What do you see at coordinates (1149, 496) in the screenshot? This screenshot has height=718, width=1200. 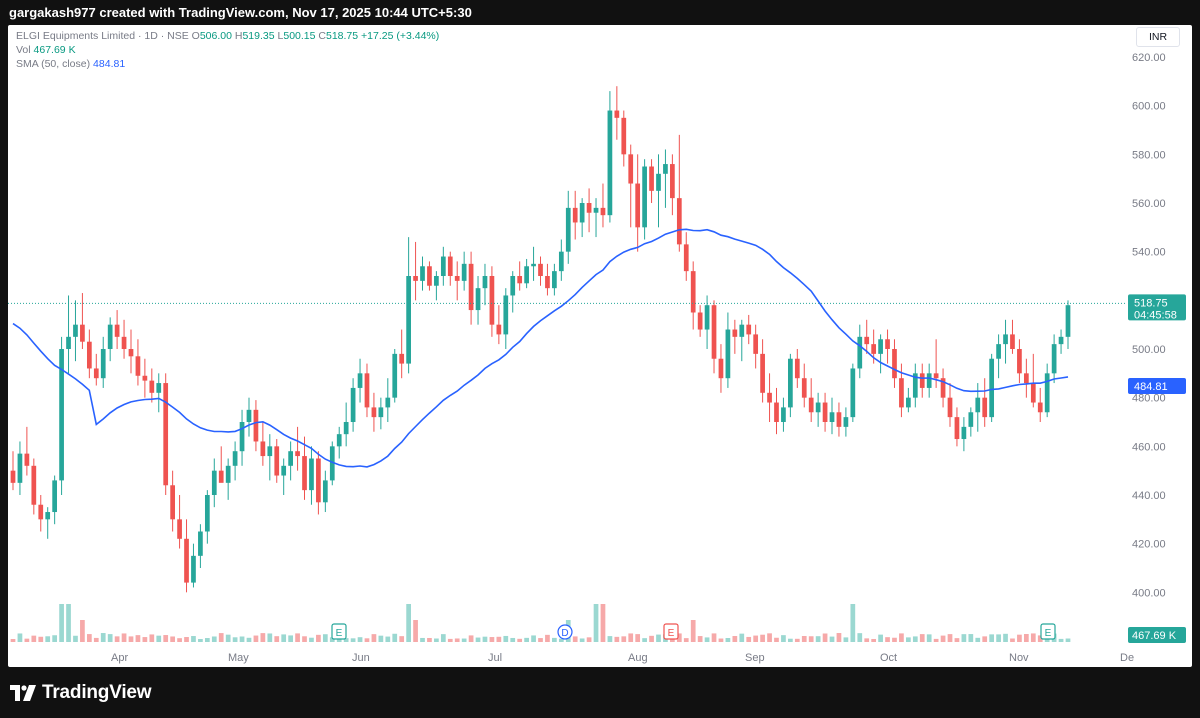 I see `price-tick-label: 440.00` at bounding box center [1149, 496].